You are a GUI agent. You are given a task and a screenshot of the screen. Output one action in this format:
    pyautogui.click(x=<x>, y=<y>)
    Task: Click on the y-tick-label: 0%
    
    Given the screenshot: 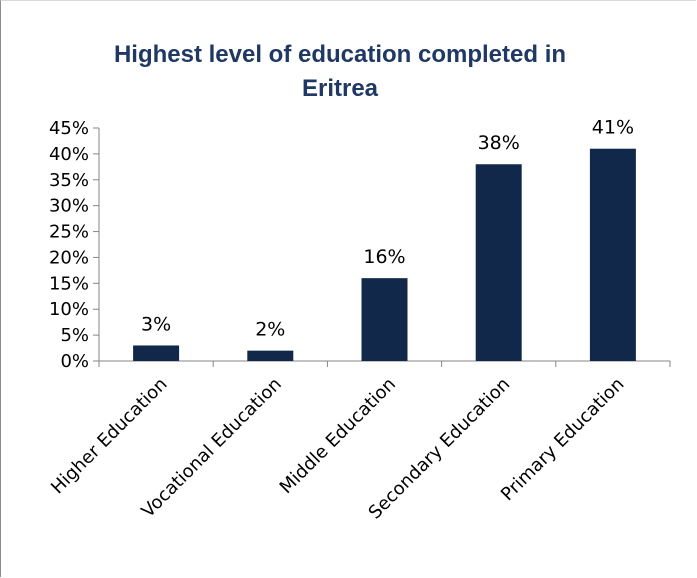 What is the action you would take?
    pyautogui.click(x=74, y=361)
    